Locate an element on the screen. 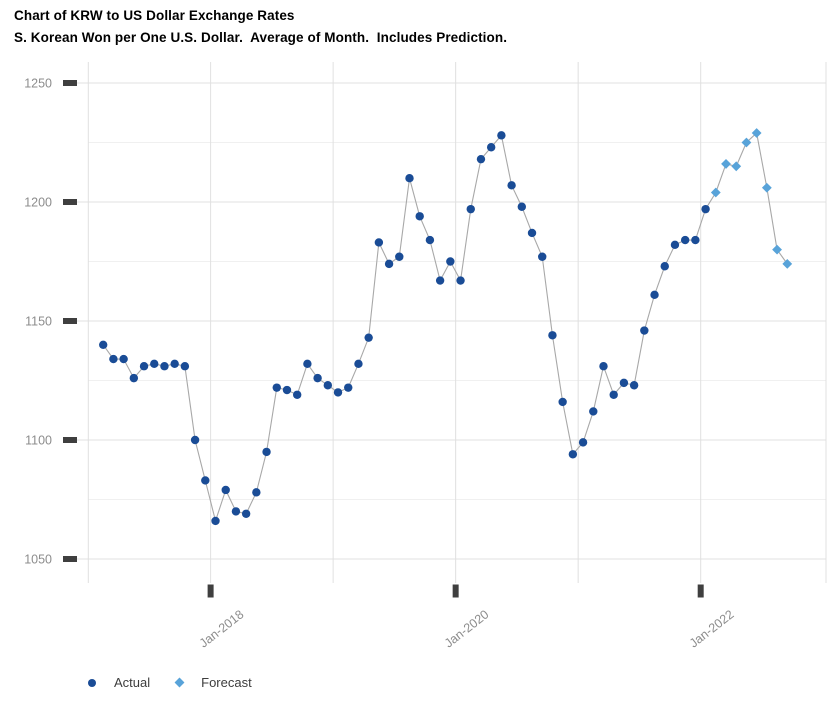  legend-item-forecast: Forecast is located at coordinates (213, 682).